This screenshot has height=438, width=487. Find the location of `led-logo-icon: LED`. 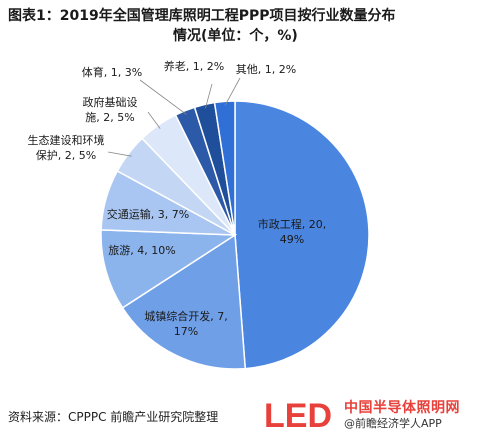

led-logo-icon: LED is located at coordinates (298, 415).